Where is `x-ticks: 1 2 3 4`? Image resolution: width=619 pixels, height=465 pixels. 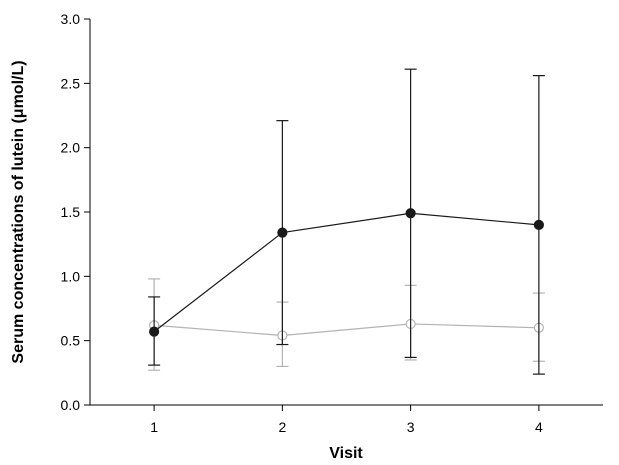 x-ticks: 1 2 3 4 is located at coordinates (346, 420).